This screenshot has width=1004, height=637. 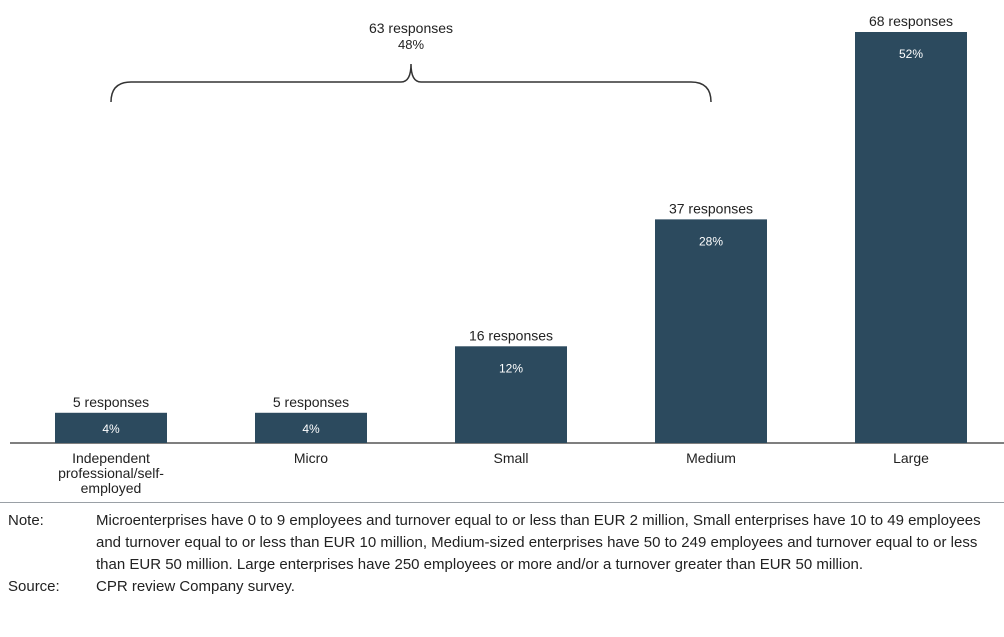 What do you see at coordinates (411, 44) in the screenshot?
I see `bracket-label-percent: 48%` at bounding box center [411, 44].